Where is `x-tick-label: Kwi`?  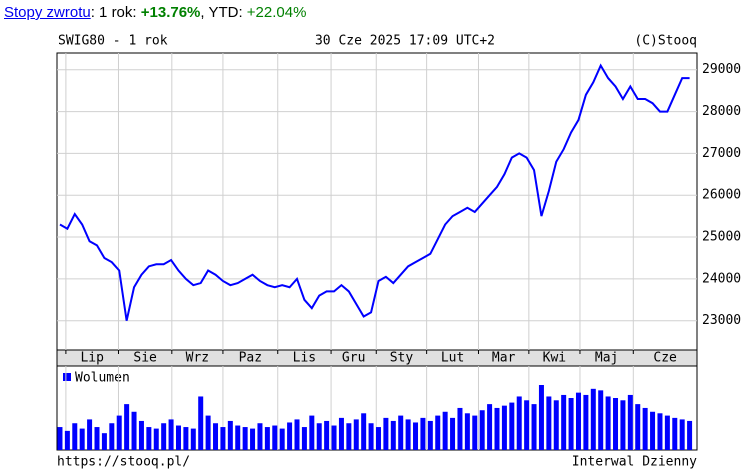
x-tick-label: Kwi is located at coordinates (554, 358).